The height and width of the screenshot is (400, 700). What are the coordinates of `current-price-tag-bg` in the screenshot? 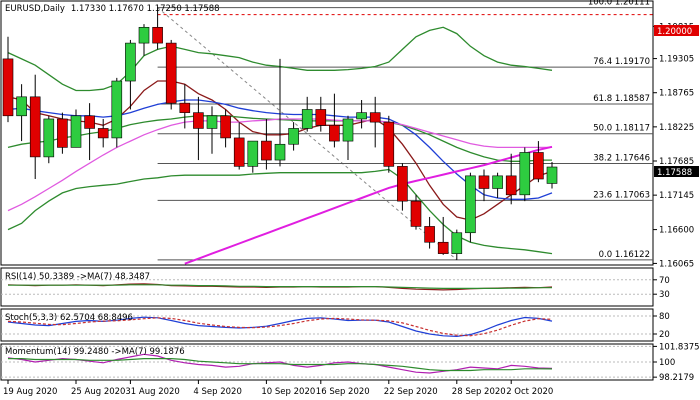 It's located at (676, 171).